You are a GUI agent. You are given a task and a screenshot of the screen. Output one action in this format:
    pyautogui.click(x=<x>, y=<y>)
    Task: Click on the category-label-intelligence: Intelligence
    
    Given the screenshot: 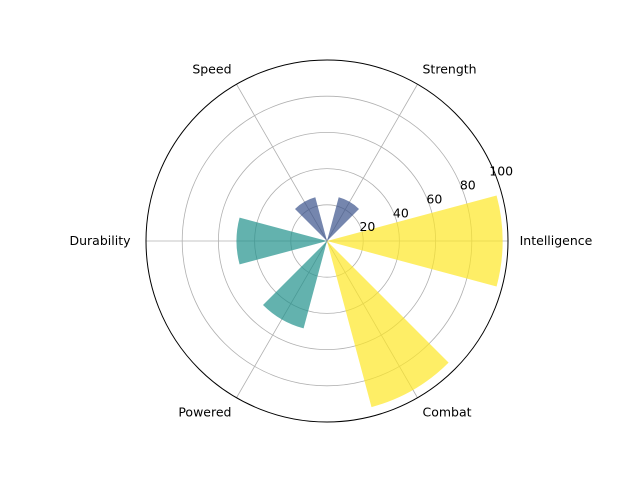 What is the action you would take?
    pyautogui.click(x=556, y=240)
    